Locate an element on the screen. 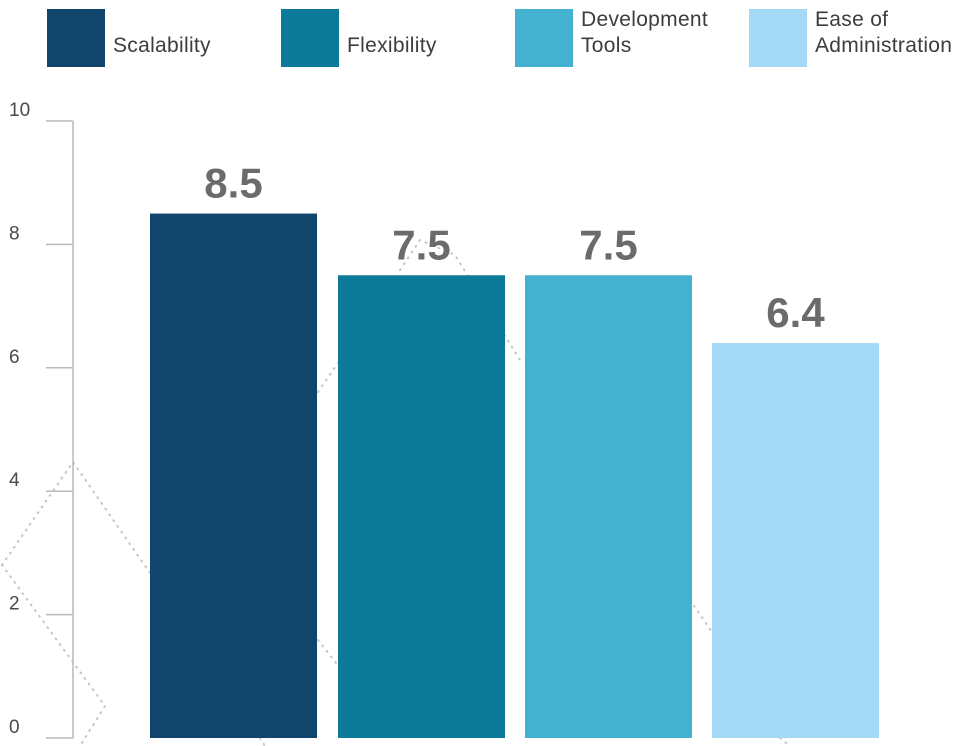  legend-swatch-development-tools is located at coordinates (544, 38).